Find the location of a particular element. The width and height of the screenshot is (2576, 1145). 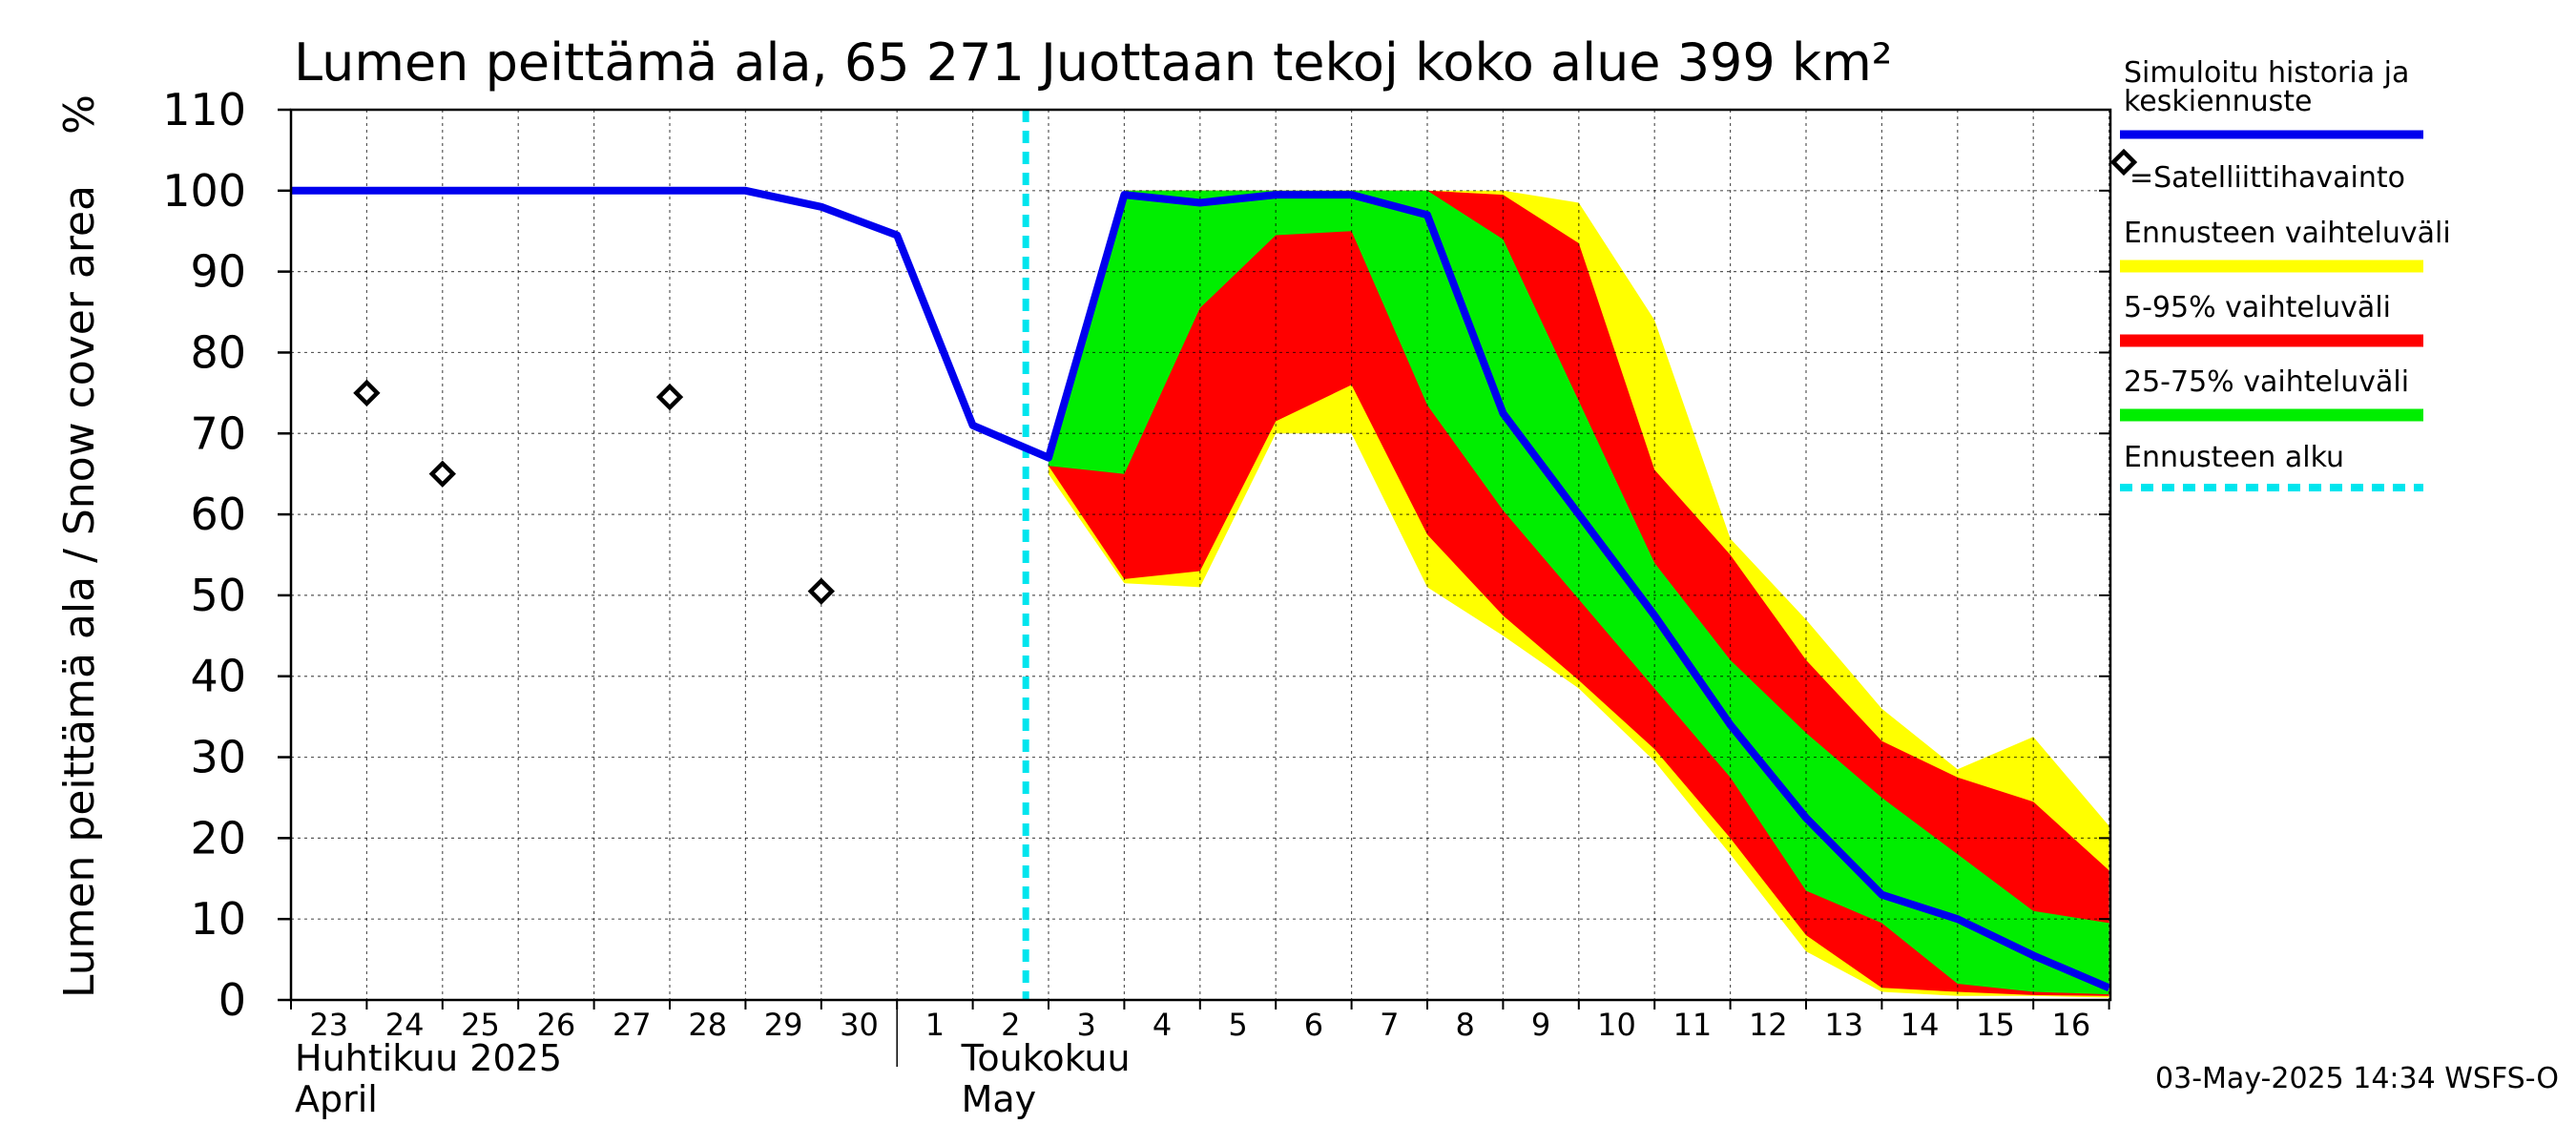

month-label-line2: April is located at coordinates (336, 1099).